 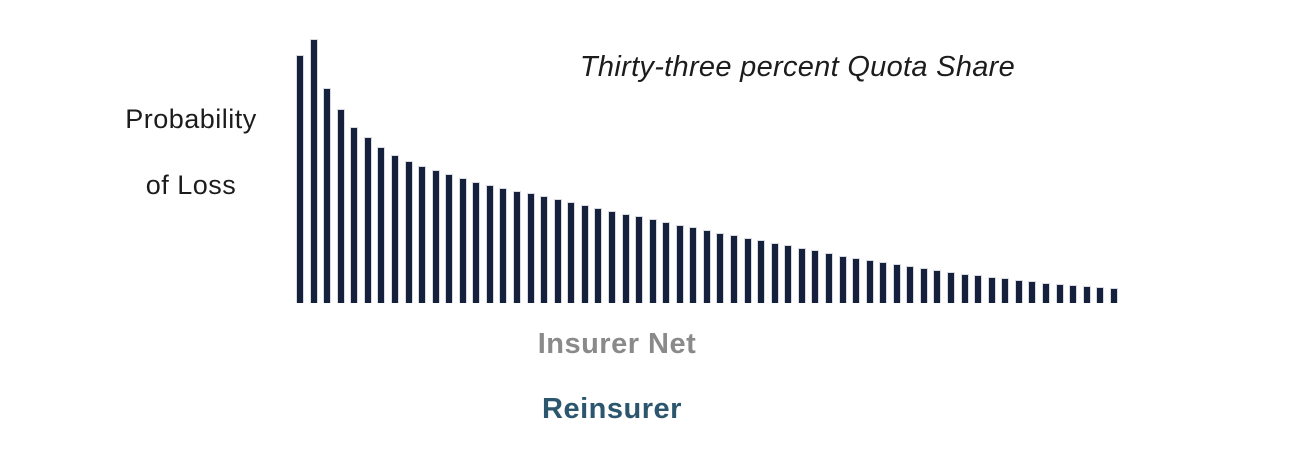 I want to click on y-axis-label-line1: Probability, so click(x=191, y=119).